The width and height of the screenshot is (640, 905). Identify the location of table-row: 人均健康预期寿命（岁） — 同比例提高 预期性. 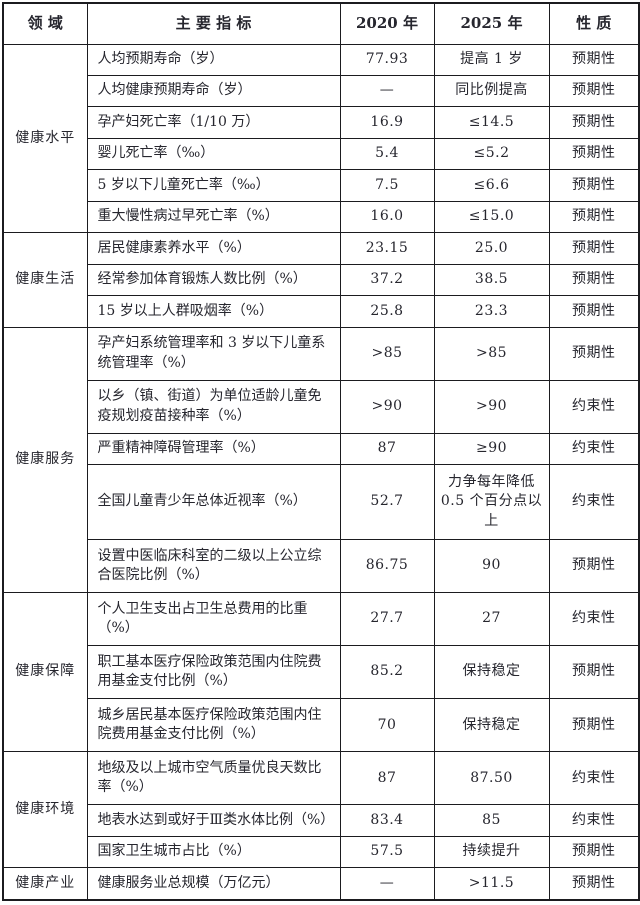
(321, 91).